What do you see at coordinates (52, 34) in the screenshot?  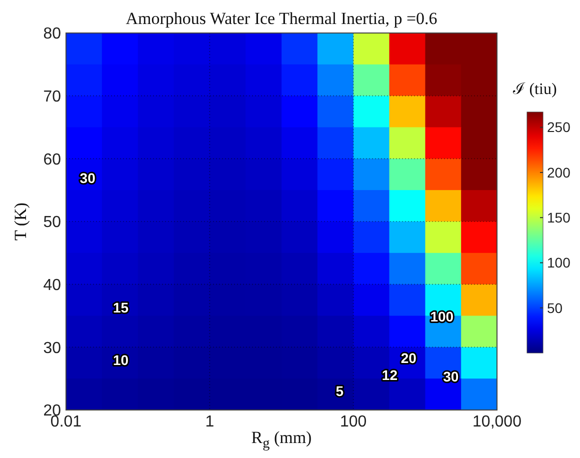 I see `y-tick-label: 80` at bounding box center [52, 34].